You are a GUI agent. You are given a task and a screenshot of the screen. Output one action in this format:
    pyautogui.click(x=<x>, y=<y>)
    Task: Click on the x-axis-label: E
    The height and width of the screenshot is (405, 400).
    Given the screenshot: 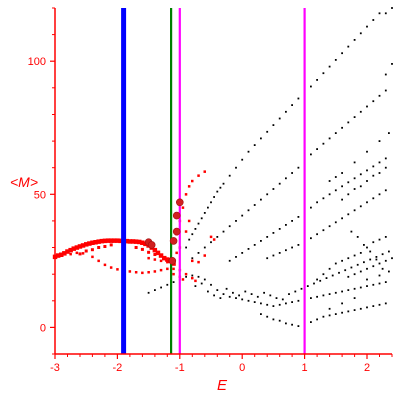 What is the action you would take?
    pyautogui.click(x=222, y=385)
    